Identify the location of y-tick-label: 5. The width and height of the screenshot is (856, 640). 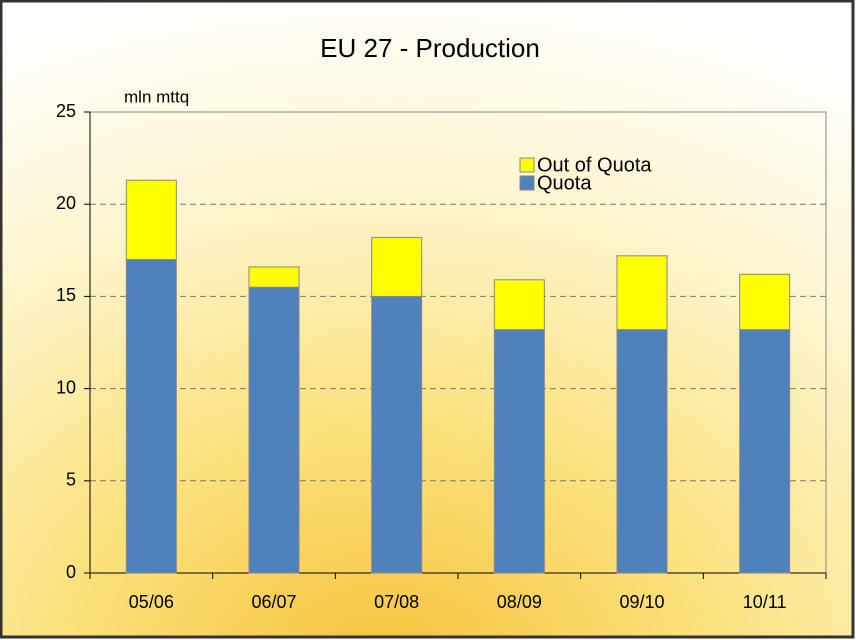
(71, 480).